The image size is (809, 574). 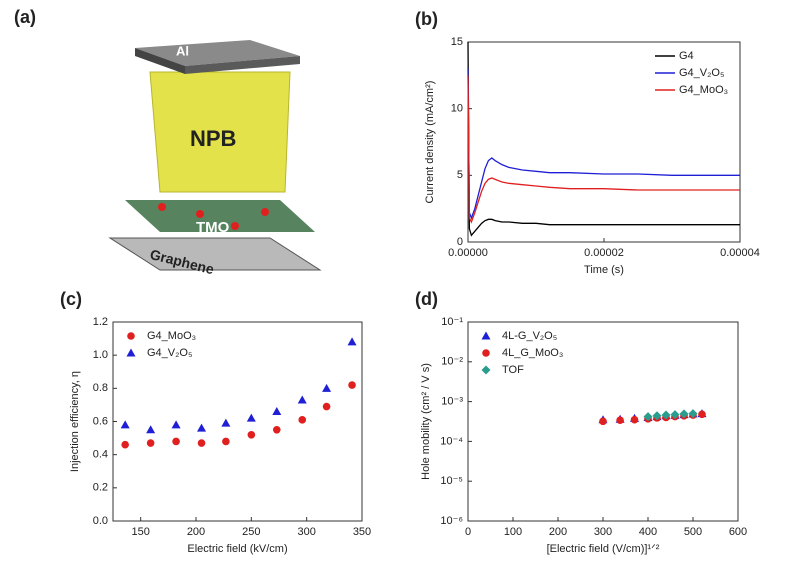 I want to click on panel-label: (b), so click(x=426, y=19).